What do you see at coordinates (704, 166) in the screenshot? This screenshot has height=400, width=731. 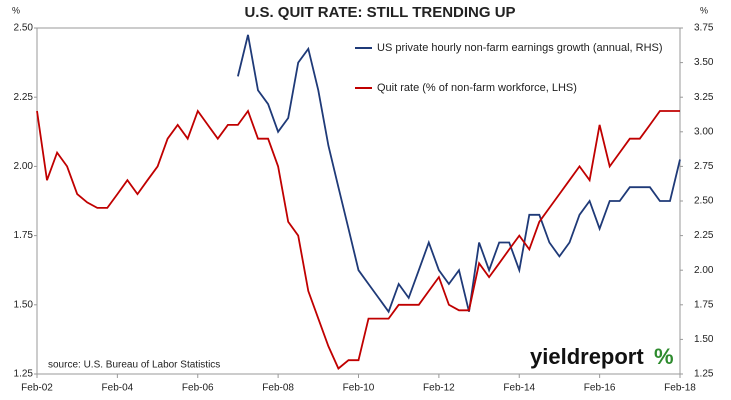 I see `y2-tick-label: 2.75` at bounding box center [704, 166].